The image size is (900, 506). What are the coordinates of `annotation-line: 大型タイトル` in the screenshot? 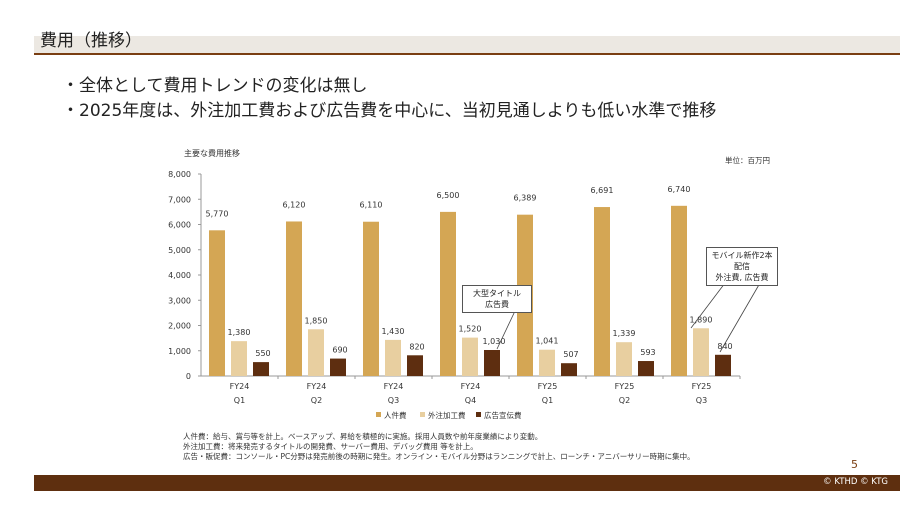 It's located at (497, 293).